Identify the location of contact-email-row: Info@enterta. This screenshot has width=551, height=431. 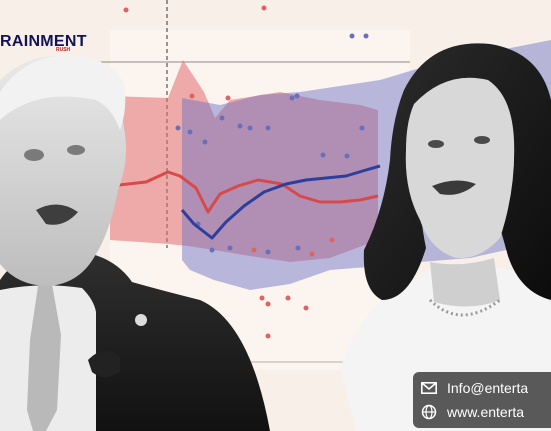
(486, 388).